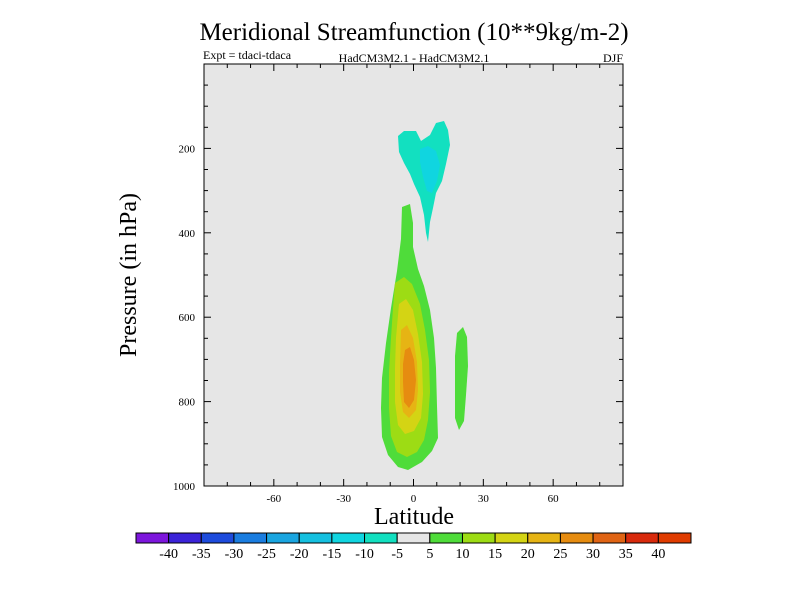 Image resolution: width=800 pixels, height=600 pixels. I want to click on contour-pos-5-secondary, so click(461, 378).